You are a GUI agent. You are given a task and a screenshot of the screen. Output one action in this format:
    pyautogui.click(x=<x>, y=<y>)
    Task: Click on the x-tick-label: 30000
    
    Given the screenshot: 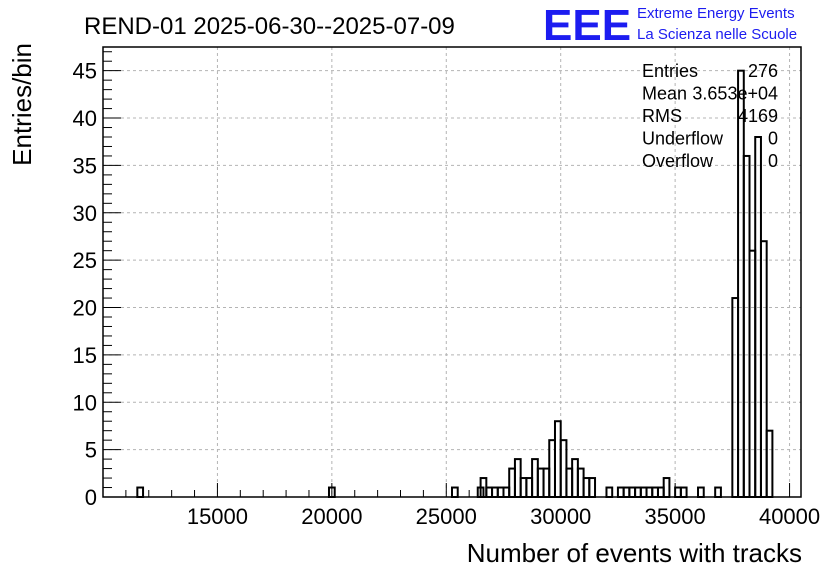 What is the action you would take?
    pyautogui.click(x=560, y=516)
    